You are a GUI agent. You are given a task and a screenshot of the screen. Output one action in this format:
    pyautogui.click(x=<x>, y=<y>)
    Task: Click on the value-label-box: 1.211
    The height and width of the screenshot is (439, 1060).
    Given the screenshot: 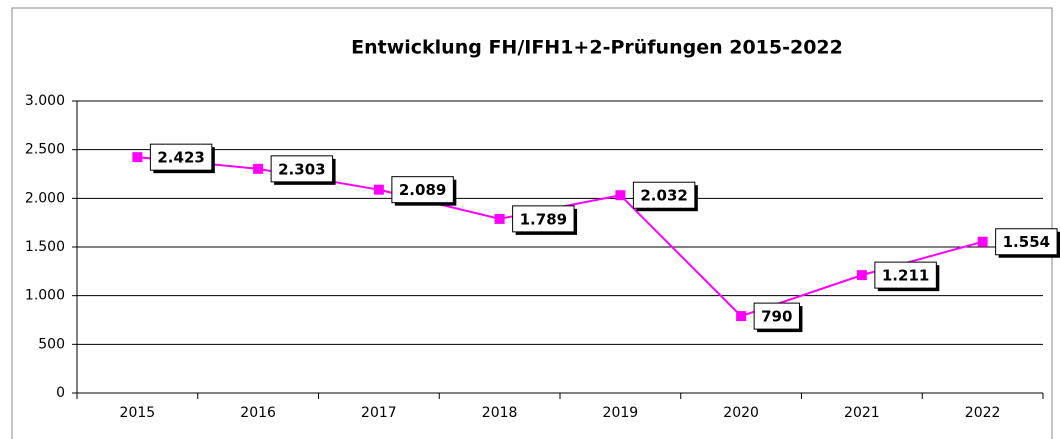 What is the action you would take?
    pyautogui.click(x=907, y=276)
    